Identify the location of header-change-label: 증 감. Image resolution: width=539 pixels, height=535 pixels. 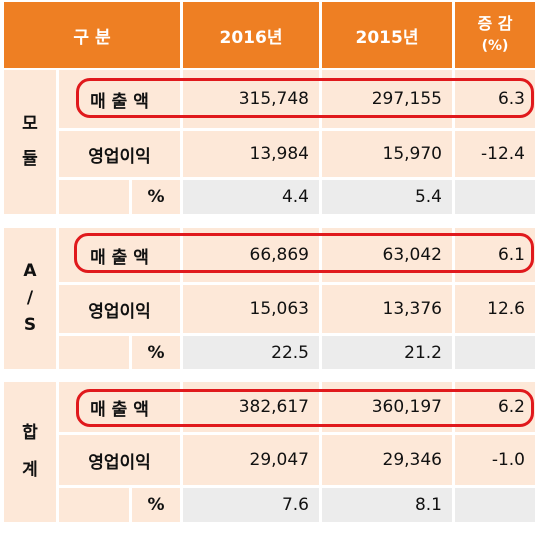
(495, 23).